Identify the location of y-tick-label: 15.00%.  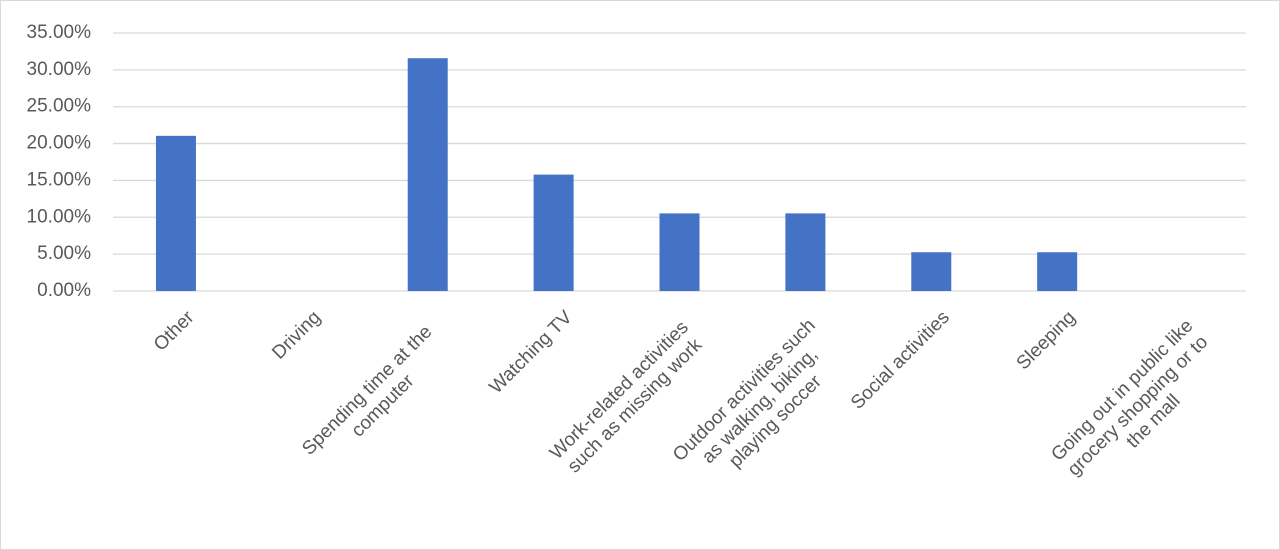
(59, 179).